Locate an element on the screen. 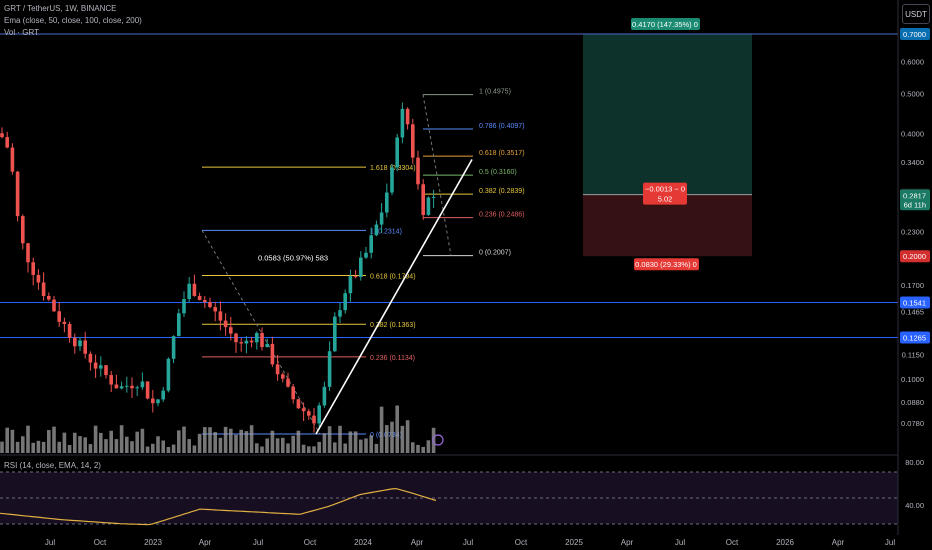  price-tick: 0.4000 is located at coordinates (912, 133).